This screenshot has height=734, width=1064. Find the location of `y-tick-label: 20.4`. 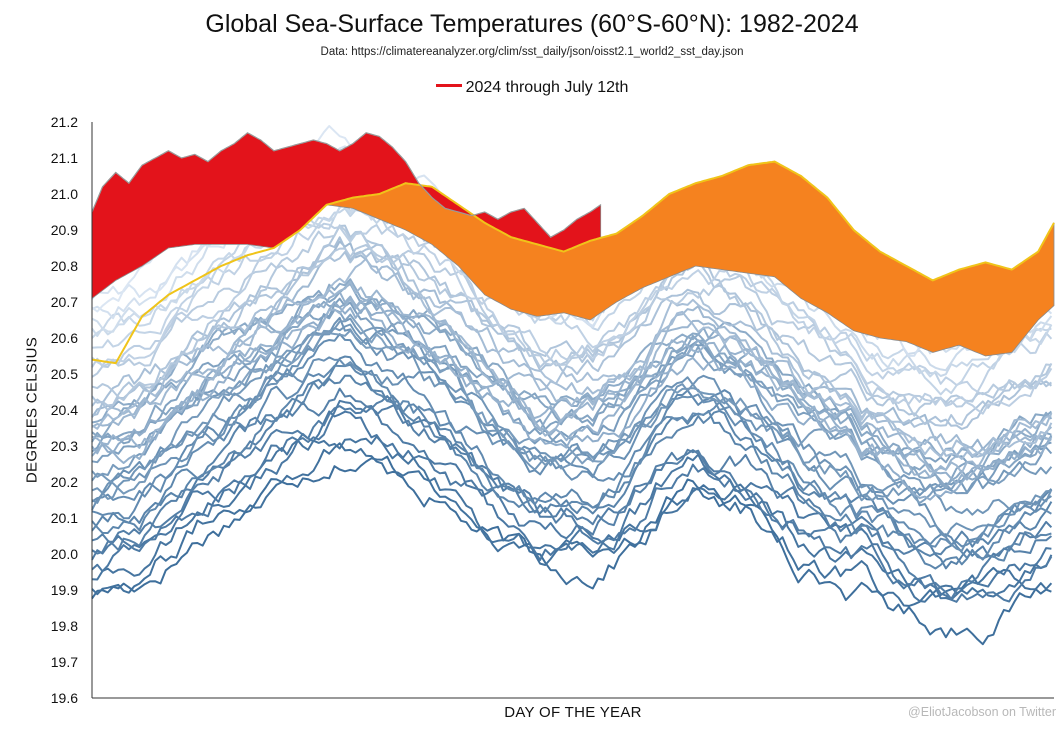

y-tick-label: 20.4 is located at coordinates (64, 410).